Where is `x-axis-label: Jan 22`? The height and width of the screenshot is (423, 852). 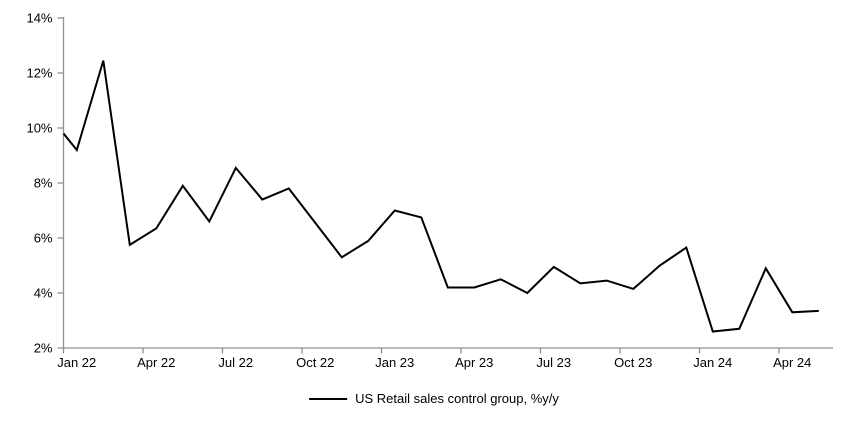
x-axis-label: Jan 22 is located at coordinates (76, 362).